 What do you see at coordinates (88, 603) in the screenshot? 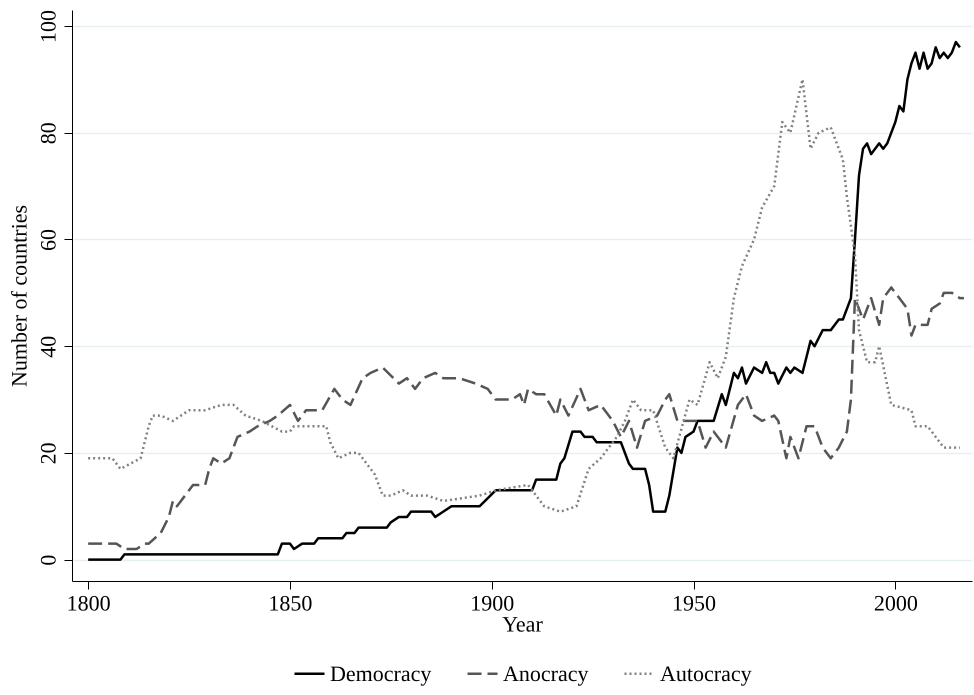
I see `x-tick-label: 1800` at bounding box center [88, 603].